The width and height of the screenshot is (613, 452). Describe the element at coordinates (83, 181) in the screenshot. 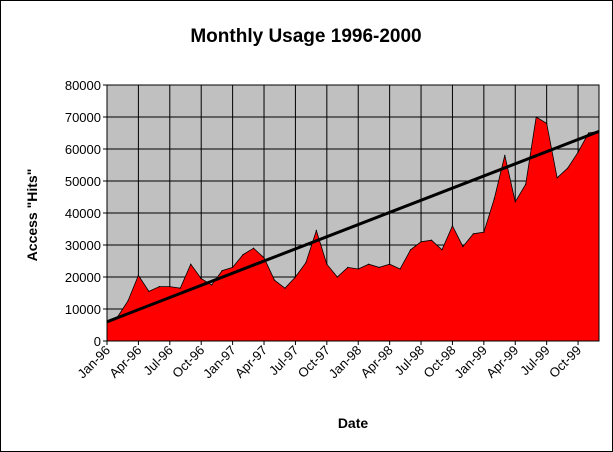

I see `y-tick-label: 50000` at that location.